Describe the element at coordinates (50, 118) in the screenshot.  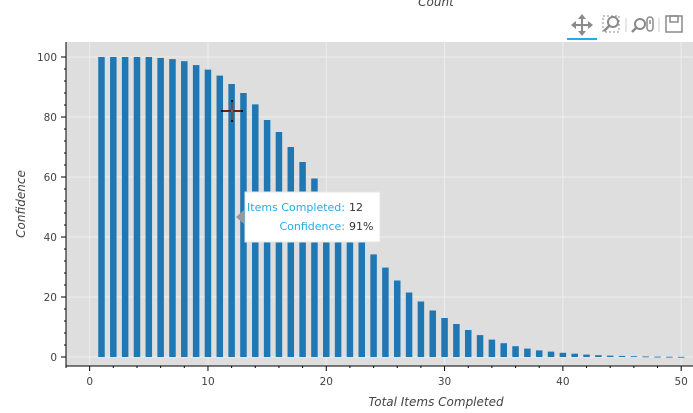
I see `y-tick-label: 80` at that location.